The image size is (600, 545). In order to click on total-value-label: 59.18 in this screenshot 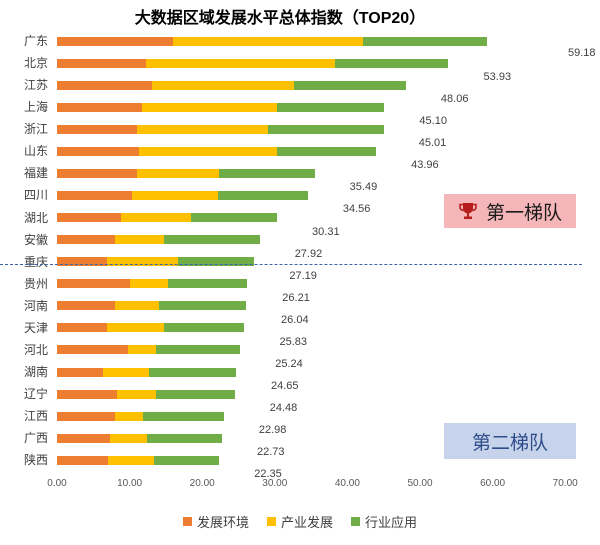, I will do `click(582, 53)`.